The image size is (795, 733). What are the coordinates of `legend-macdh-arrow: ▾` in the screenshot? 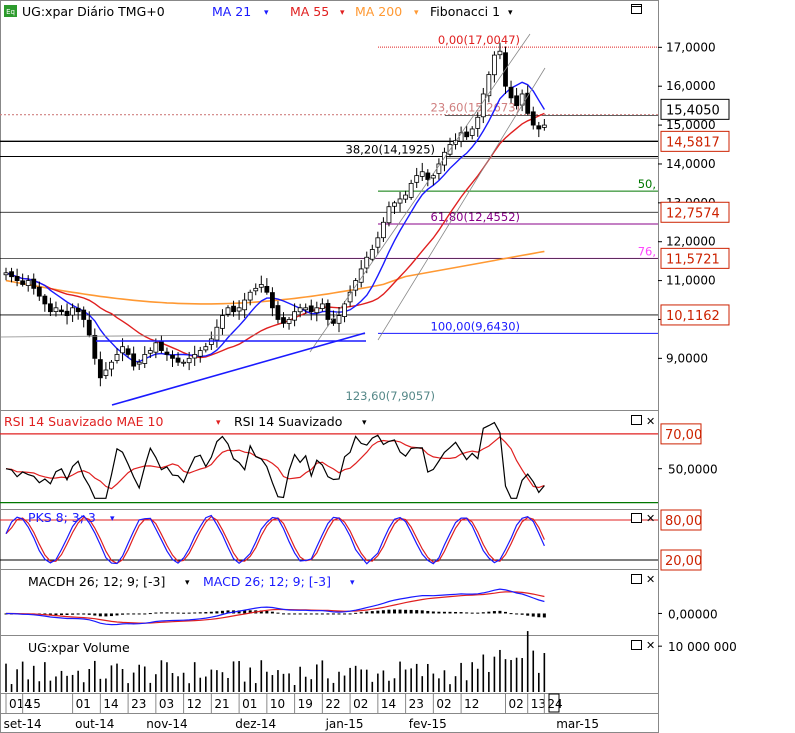 It's located at (187, 583).